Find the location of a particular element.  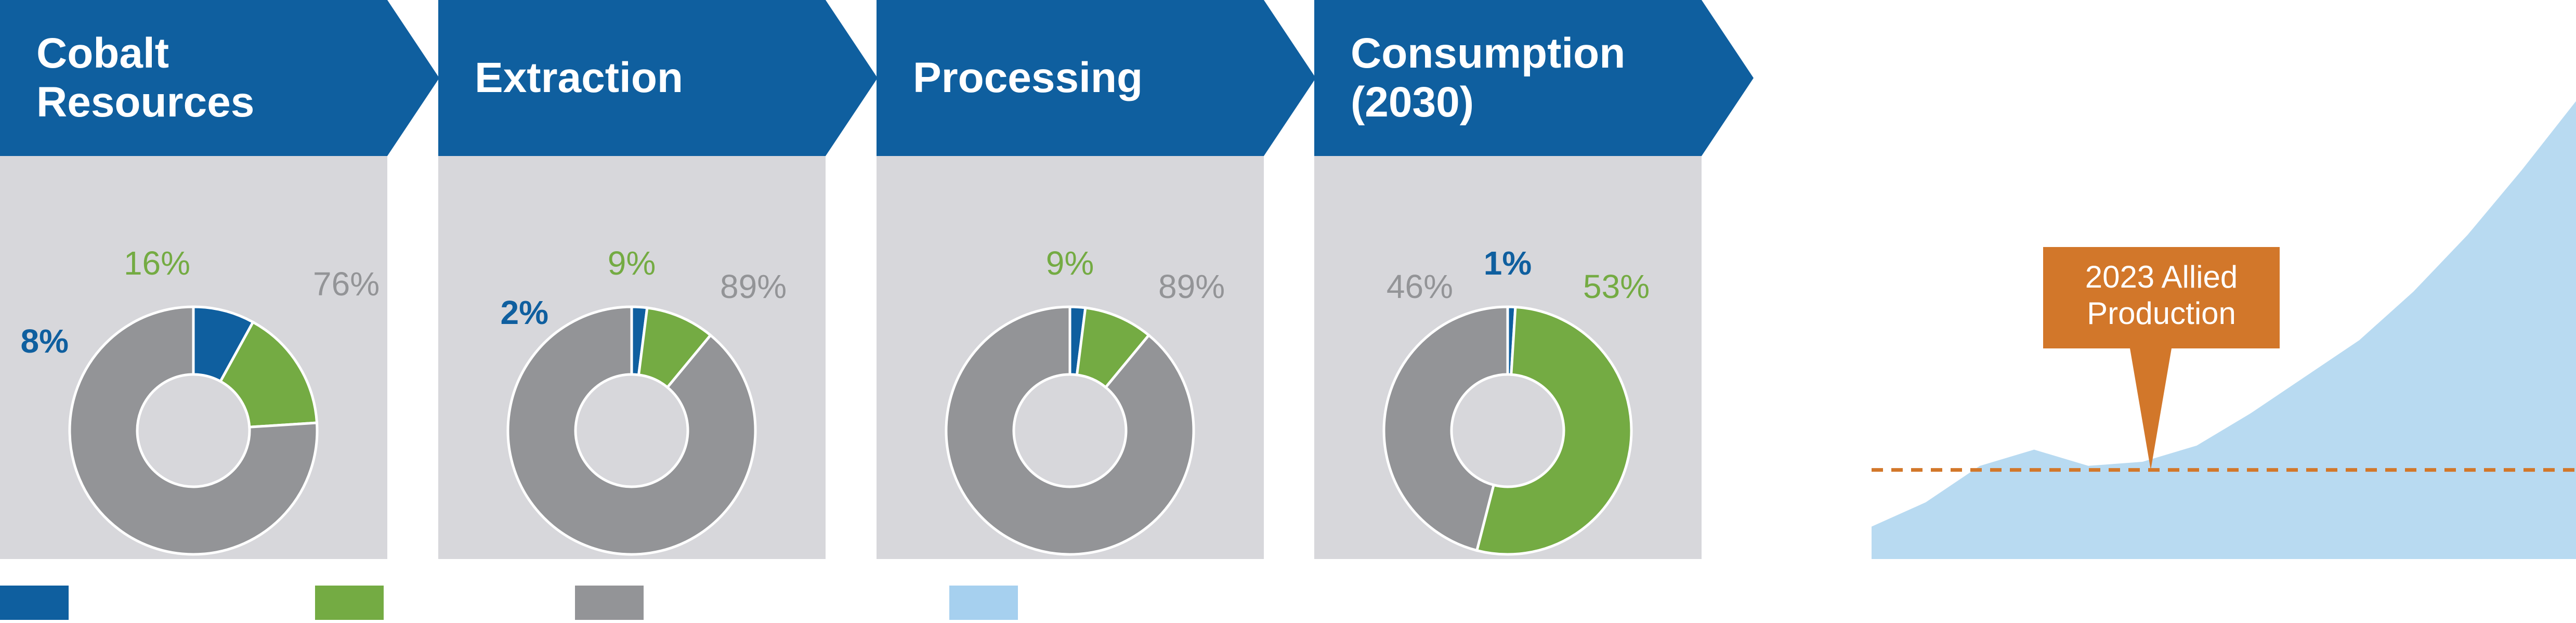

donut-chart: 9% 89% is located at coordinates (1085, 400).